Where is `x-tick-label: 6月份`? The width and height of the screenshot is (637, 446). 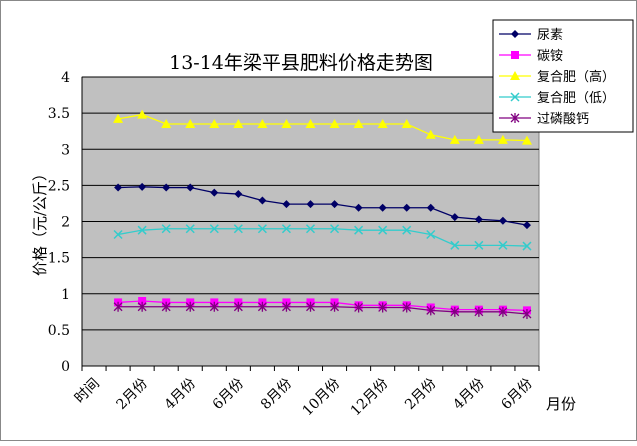 x-tick-label: 6月份 is located at coordinates (516, 394).